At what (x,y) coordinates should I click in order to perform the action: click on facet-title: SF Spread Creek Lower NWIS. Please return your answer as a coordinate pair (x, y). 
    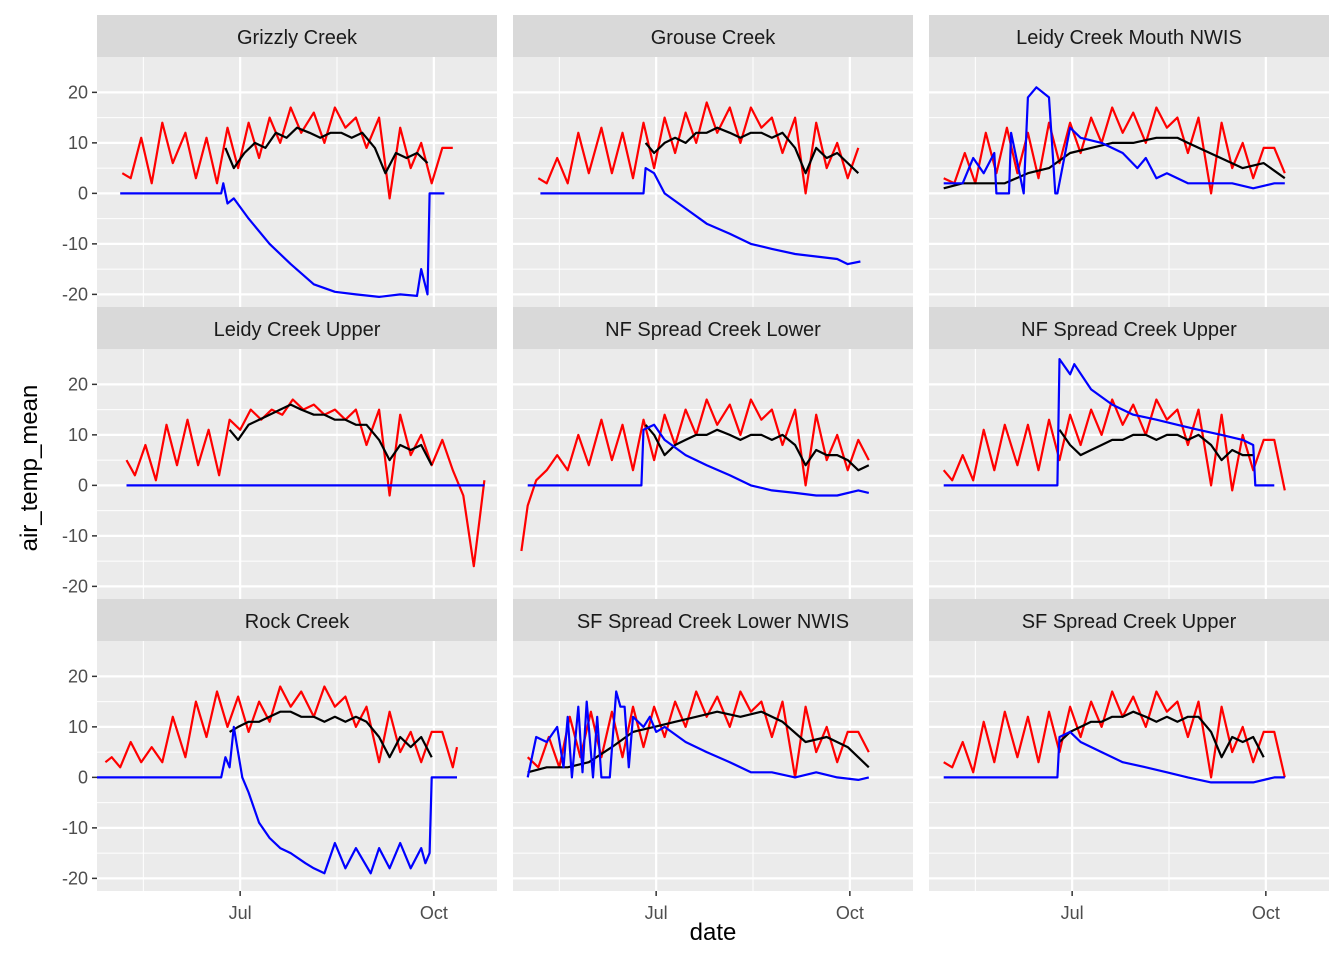
    Looking at the image, I should click on (713, 622).